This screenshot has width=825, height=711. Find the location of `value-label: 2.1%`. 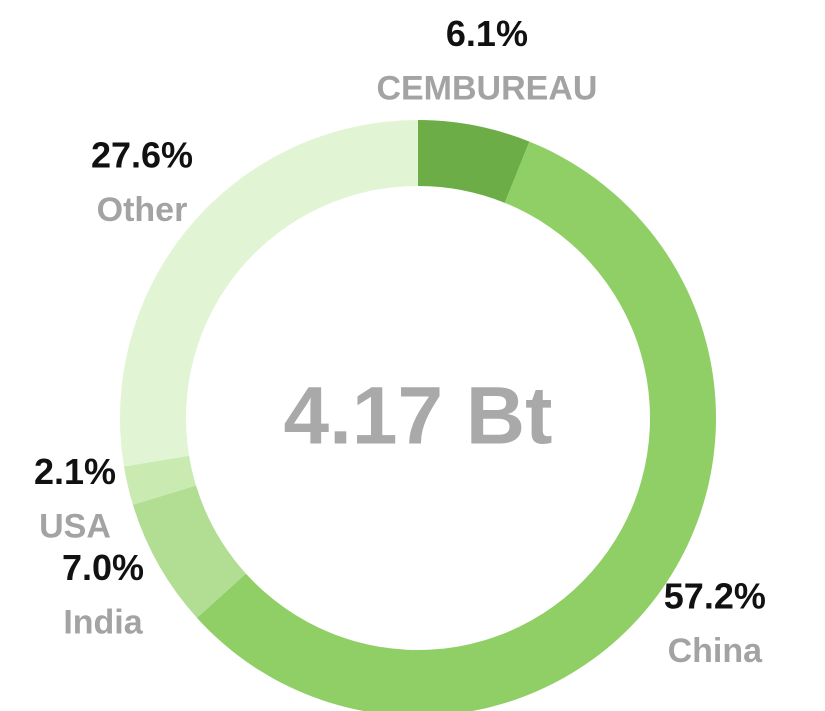

value-label: 2.1% is located at coordinates (75, 471).